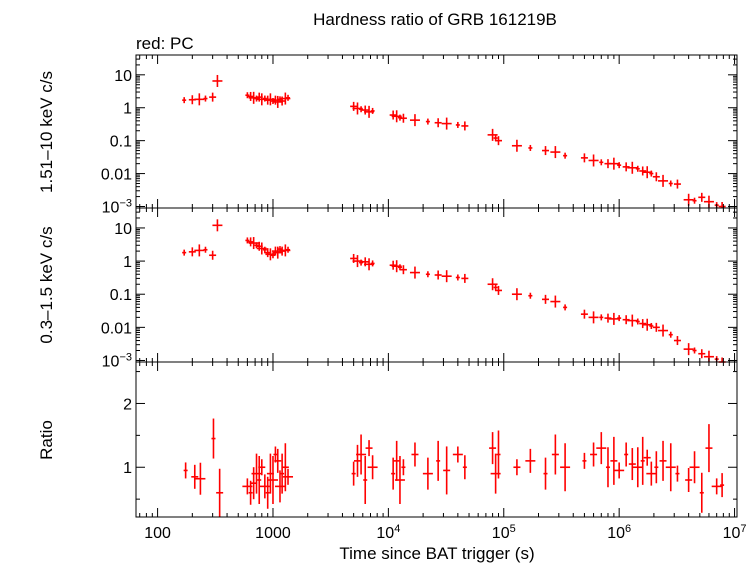 Image resolution: width=756 pixels, height=566 pixels. I want to click on soft-ytick-label: 10−3, so click(117, 360).